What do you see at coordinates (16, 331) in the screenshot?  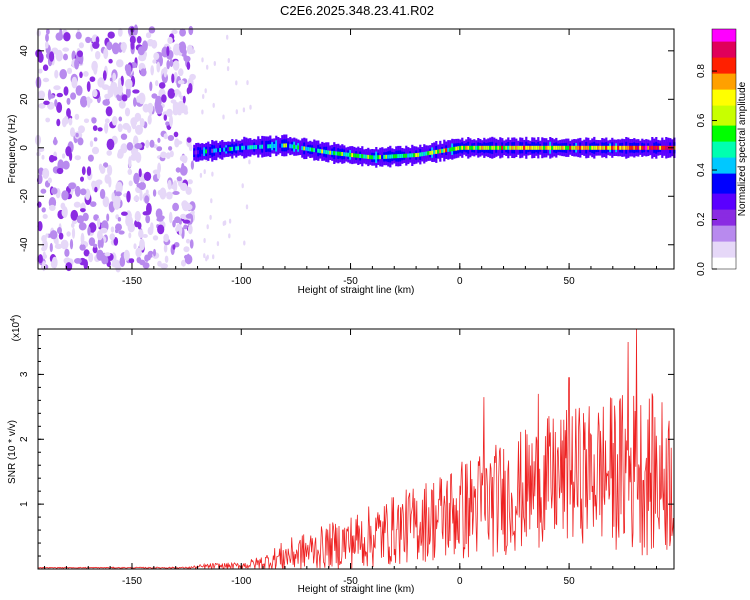 I see `snr-multiplier-base: (x10` at bounding box center [16, 331].